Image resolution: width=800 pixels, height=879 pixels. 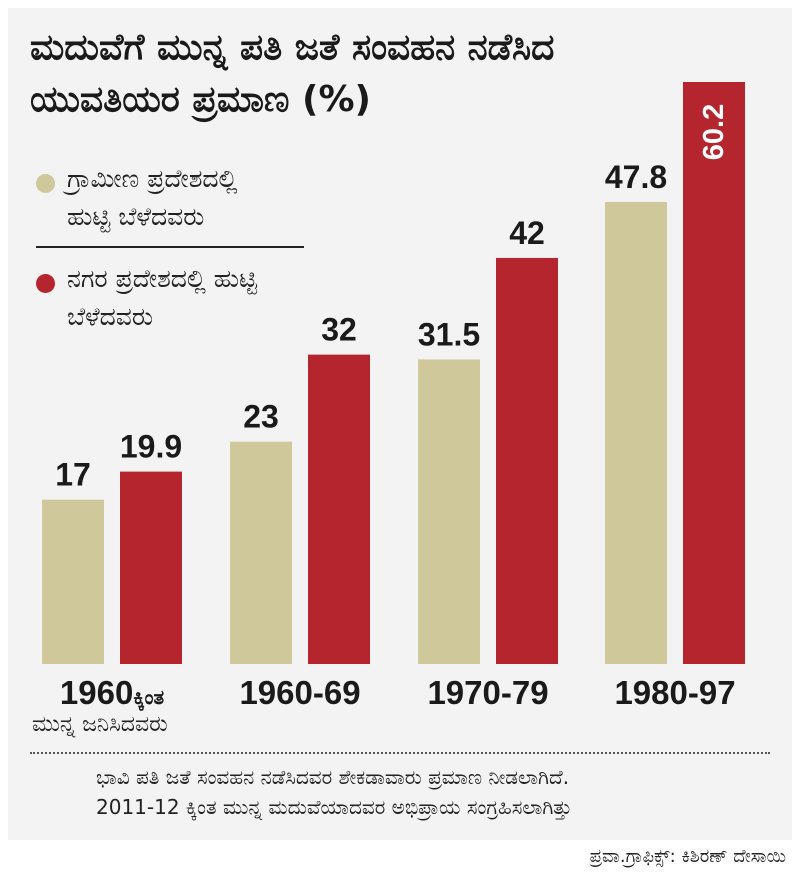 What do you see at coordinates (100, 724) in the screenshot?
I see `category-subtitle: ಮುನ್ನ ಜನಿಸಿದವರು` at bounding box center [100, 724].